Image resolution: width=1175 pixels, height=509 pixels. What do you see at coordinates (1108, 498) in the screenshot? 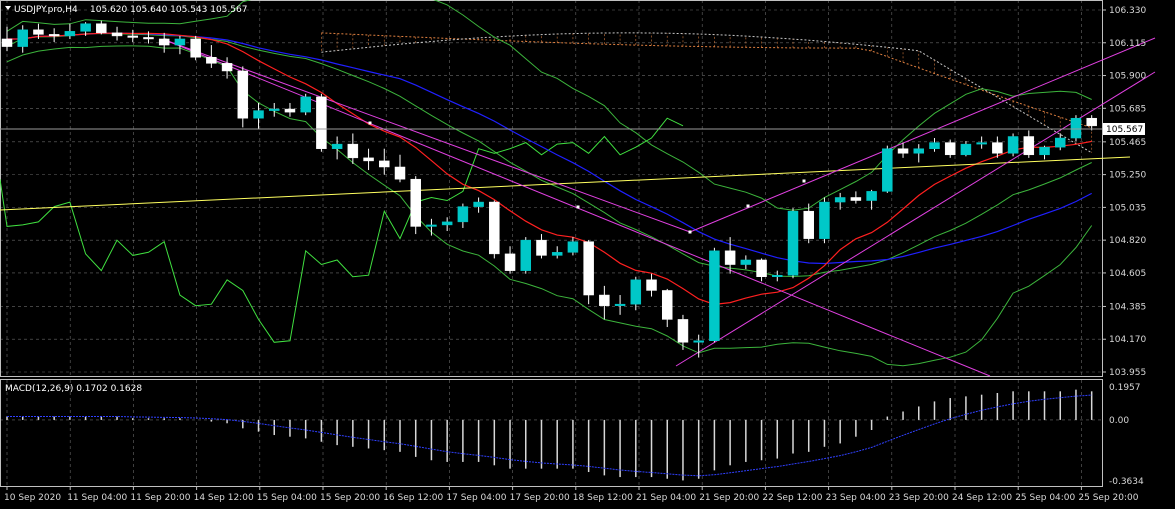
I see `time-tick-label: 25 Sep 20:00` at bounding box center [1108, 498].